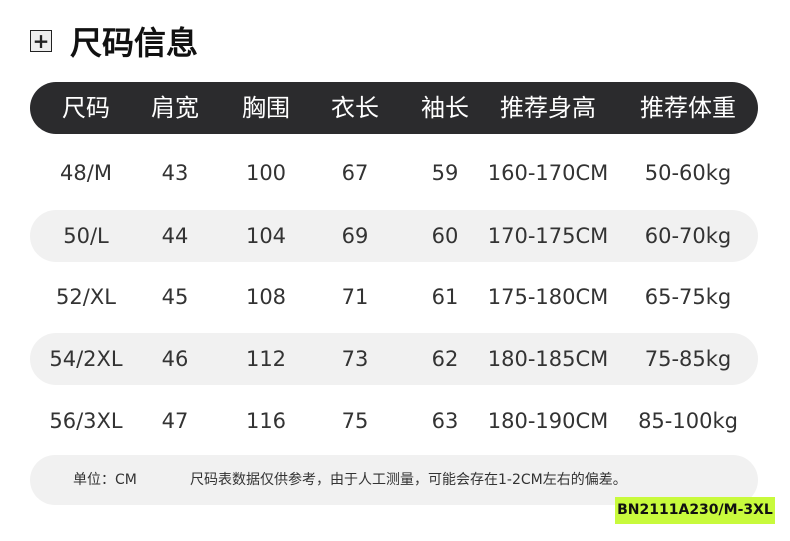 Image resolution: width=790 pixels, height=541 pixels. What do you see at coordinates (688, 108) in the screenshot?
I see `column-header: 推荐体重` at bounding box center [688, 108].